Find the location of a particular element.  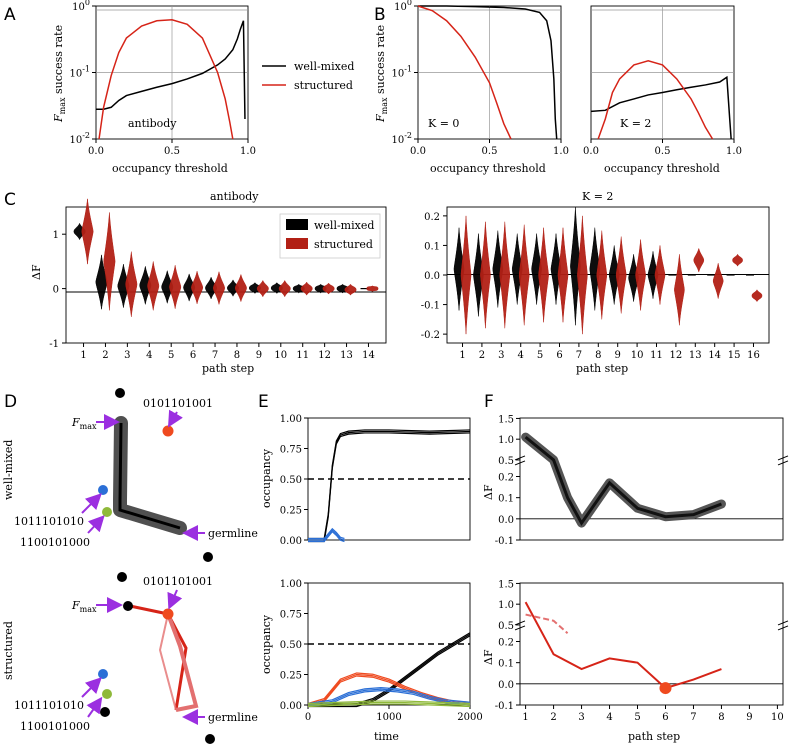

C1-xtick-label: 2 is located at coordinates (105, 355).